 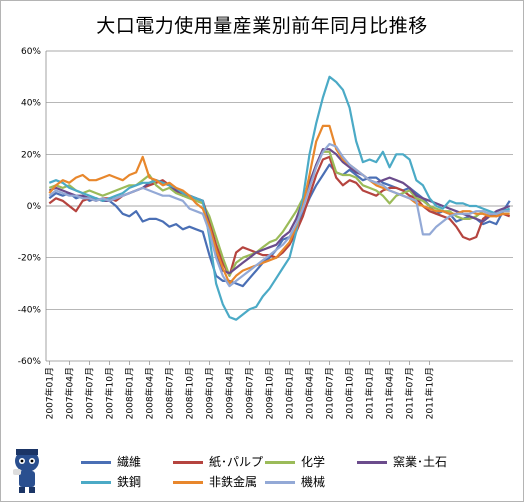 I want to click on x-tick-label: 2007年07月, so click(x=89, y=393).